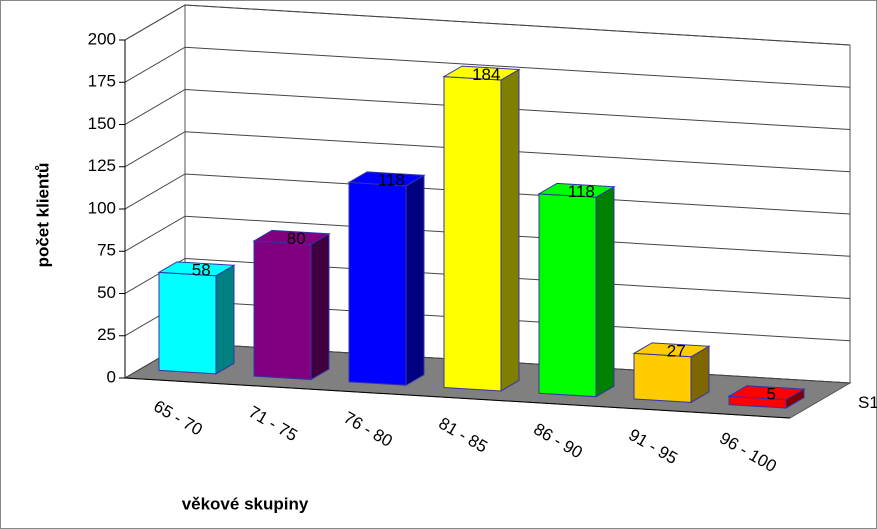 This screenshot has width=877, height=529. Describe the element at coordinates (245, 503) in the screenshot. I see `x-axis-title: věkové skupiny` at that location.